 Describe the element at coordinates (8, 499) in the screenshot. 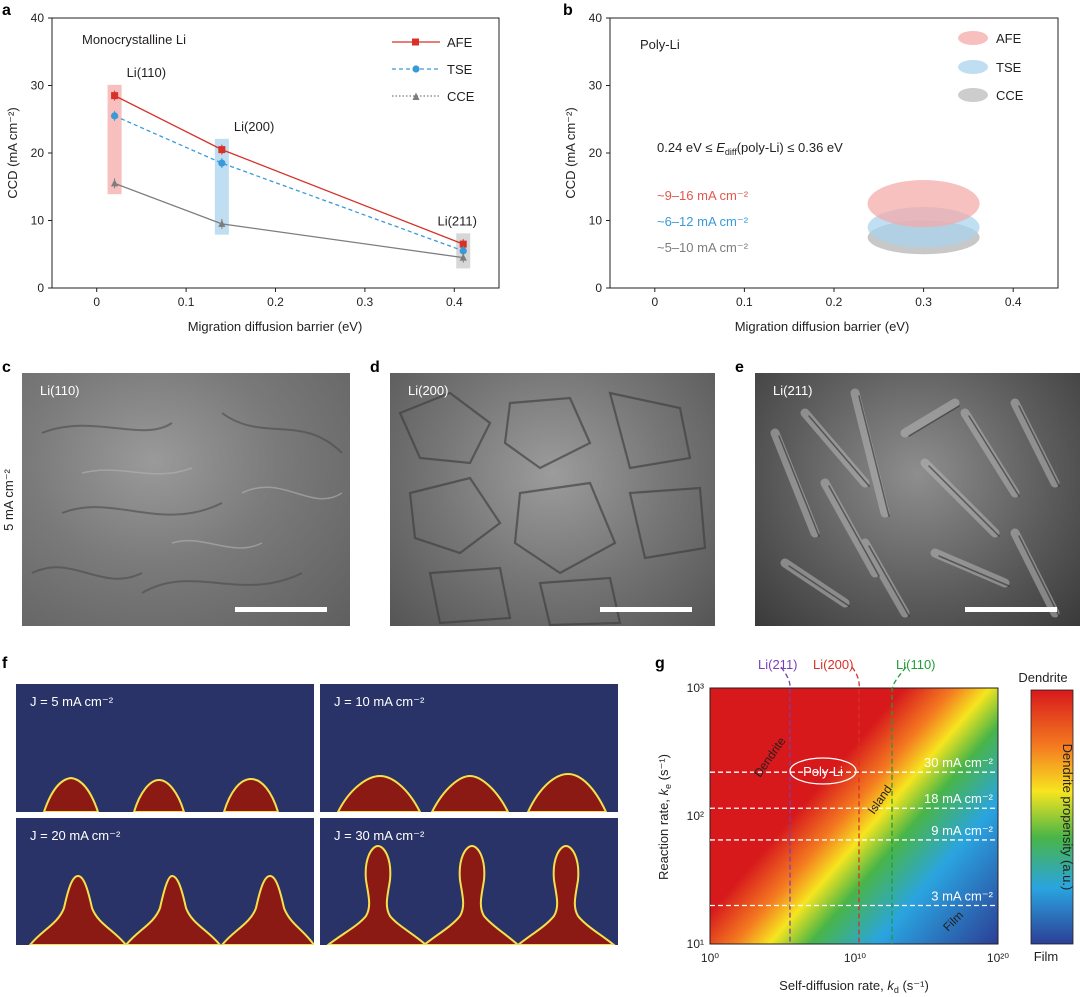

I see `sem-row-label: 5 mA cm⁻²` at that location.